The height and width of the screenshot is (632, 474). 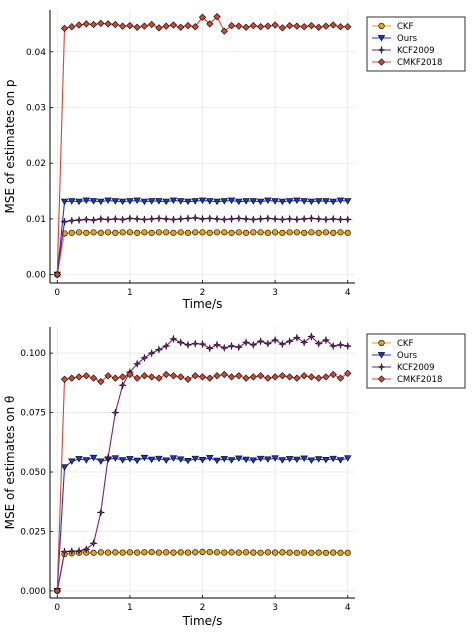 What do you see at coordinates (348, 293) in the screenshot?
I see `x-tick-label: 4` at bounding box center [348, 293].